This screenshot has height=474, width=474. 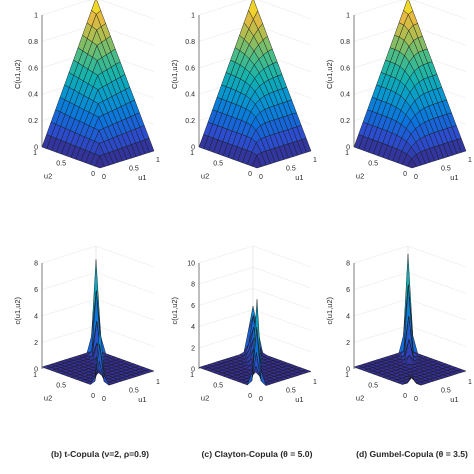 I want to click on subplot-caption: (d) Gumbel-Copula (θ = 3.5), so click(x=412, y=454).